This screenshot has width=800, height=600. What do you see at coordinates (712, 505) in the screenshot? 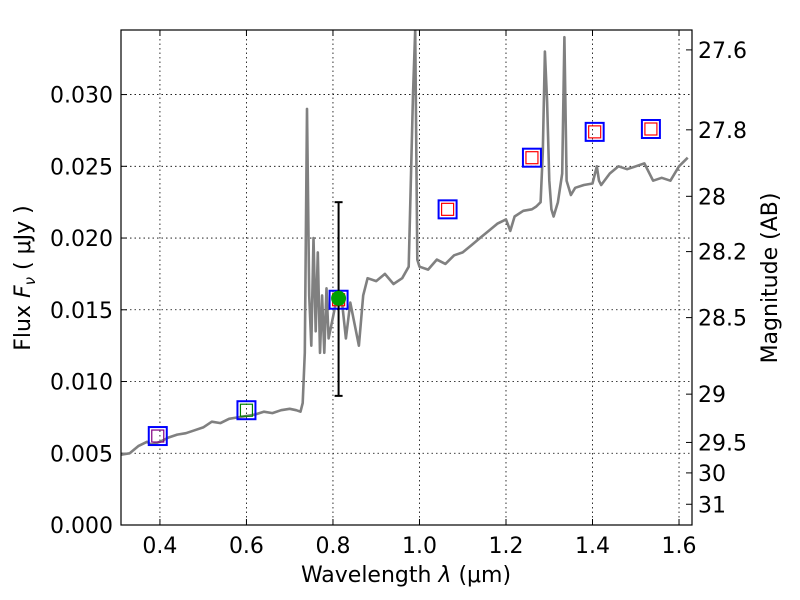
I see `y2-tick-label: 31` at bounding box center [712, 505].